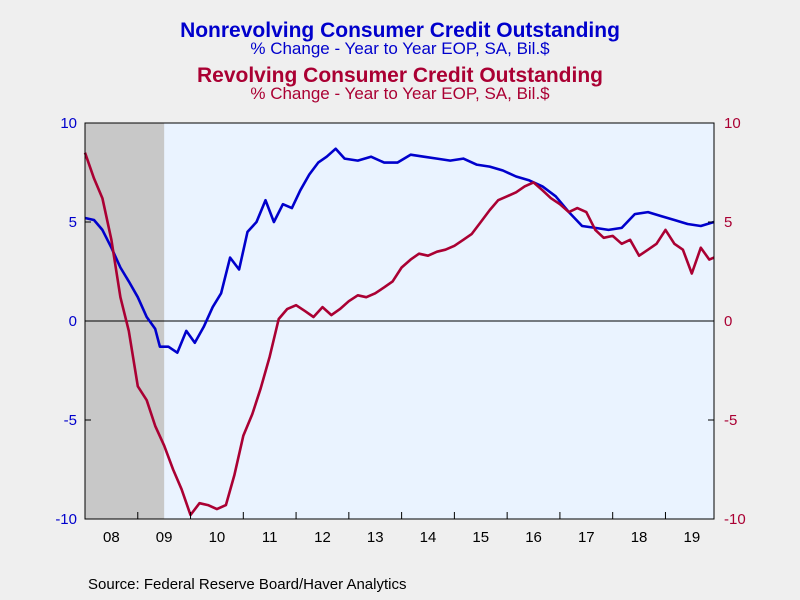  Describe the element at coordinates (164, 537) in the screenshot. I see `x-tick-label: 09` at that location.